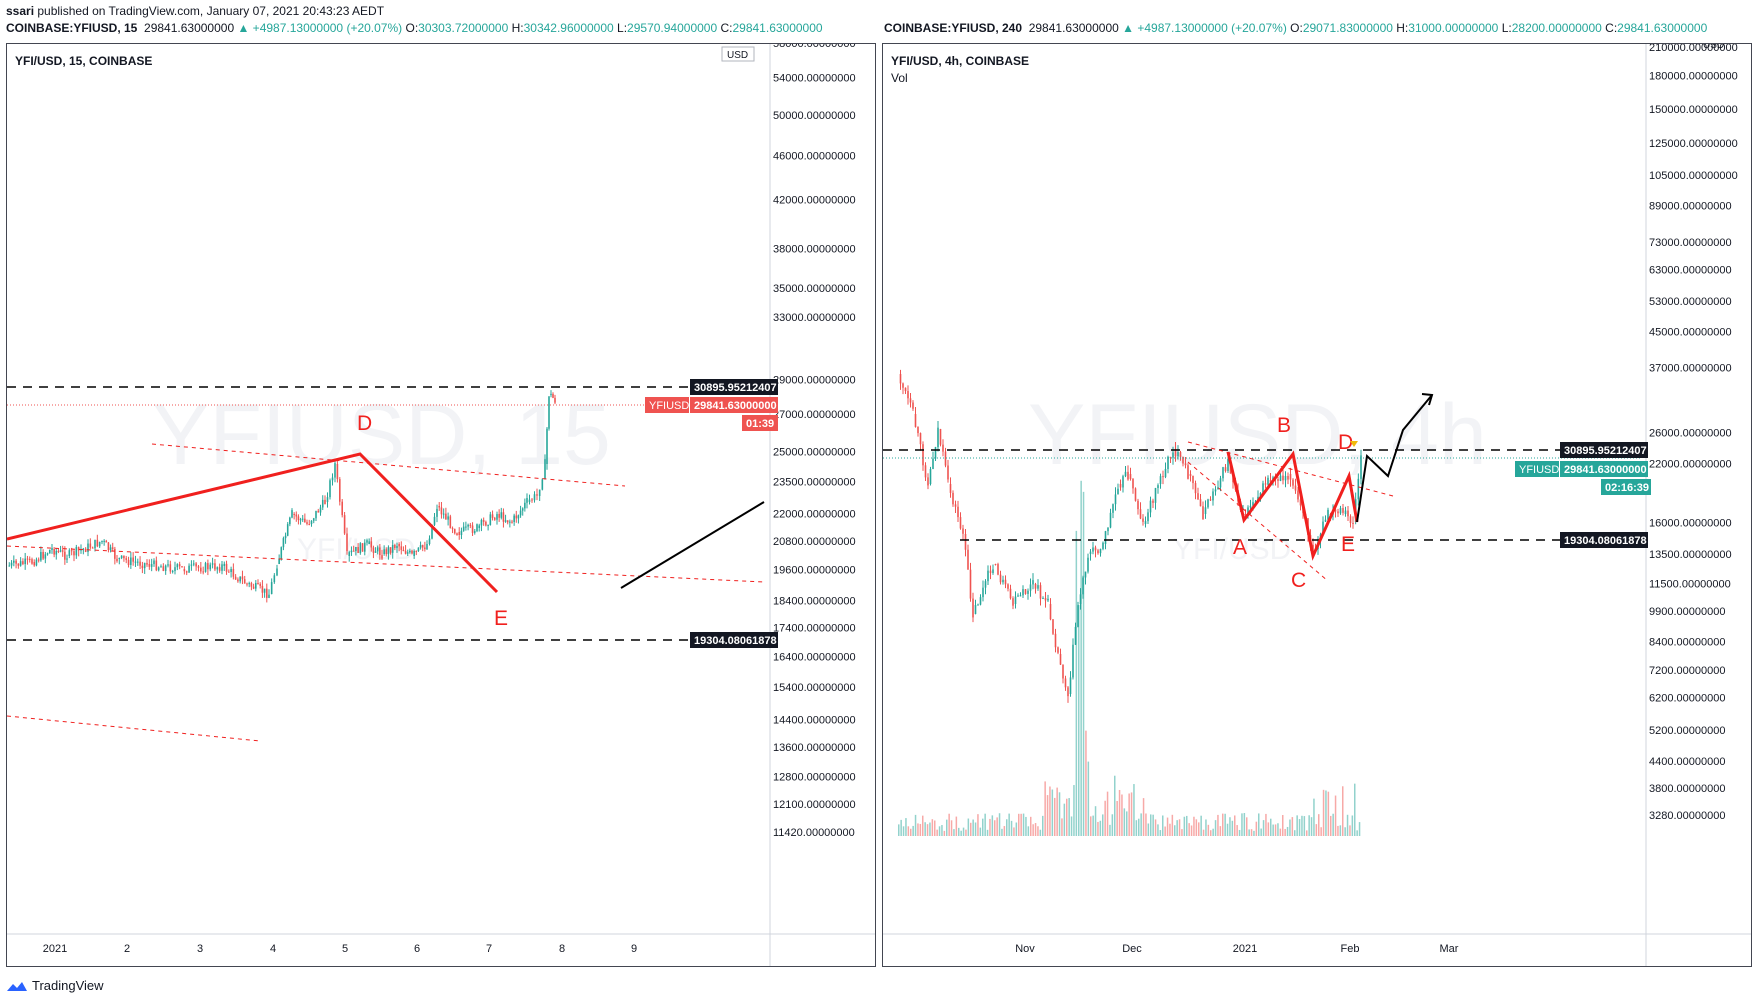  I want to click on right-abcde-pattern, so click(1292, 505).